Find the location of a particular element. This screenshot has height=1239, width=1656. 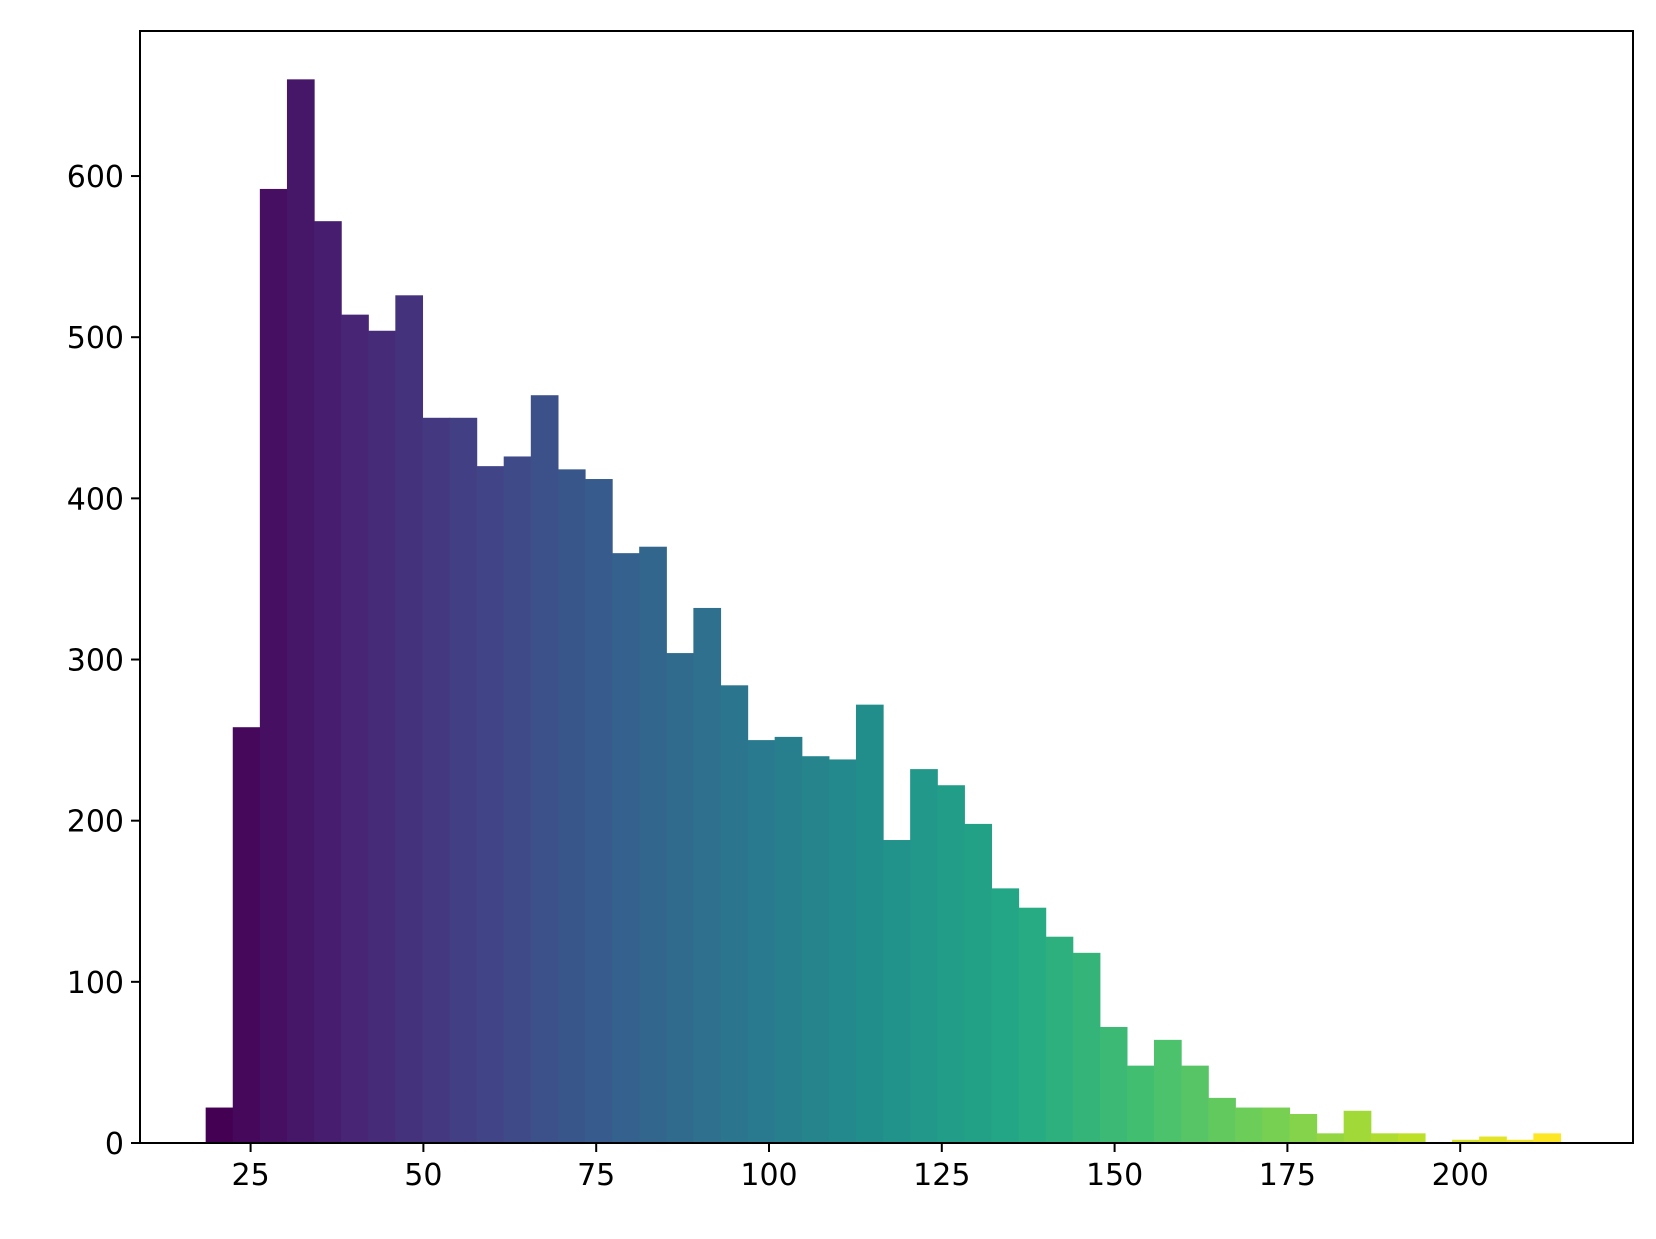

y-tick-label: 200 is located at coordinates (95, 822).